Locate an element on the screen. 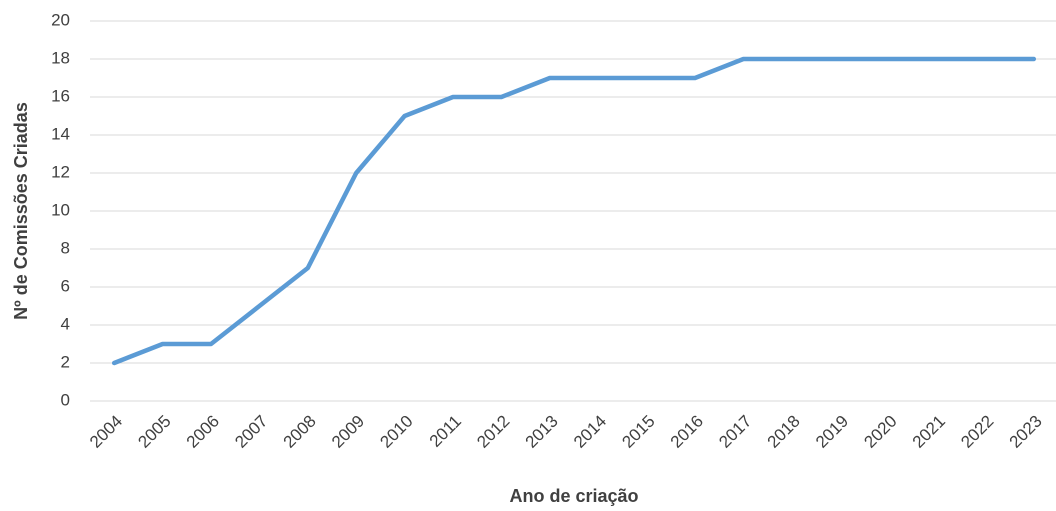 The image size is (1056, 511). x-tick-label: 2010 is located at coordinates (396, 432).